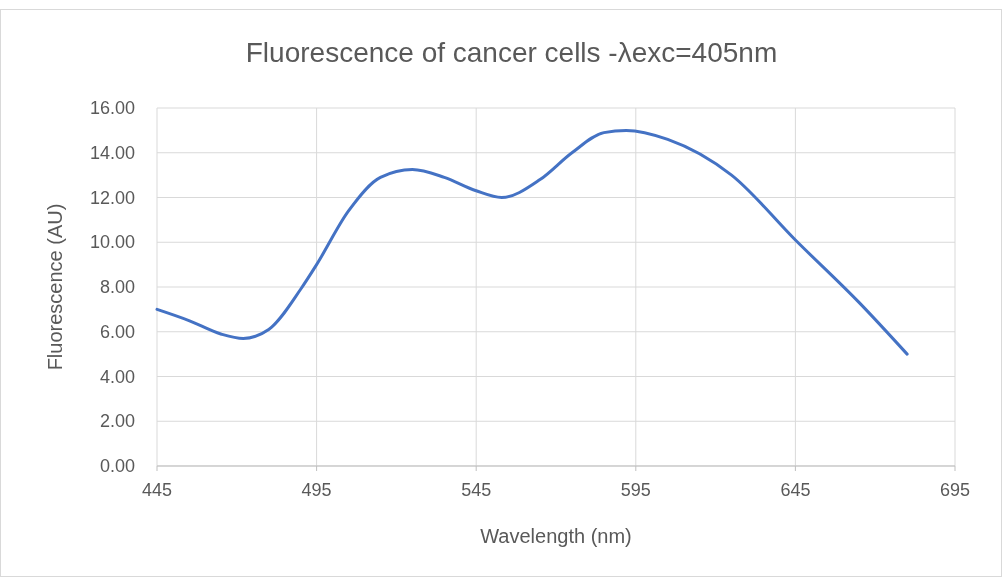  I want to click on y-tick-label: 4.00, so click(117, 376).